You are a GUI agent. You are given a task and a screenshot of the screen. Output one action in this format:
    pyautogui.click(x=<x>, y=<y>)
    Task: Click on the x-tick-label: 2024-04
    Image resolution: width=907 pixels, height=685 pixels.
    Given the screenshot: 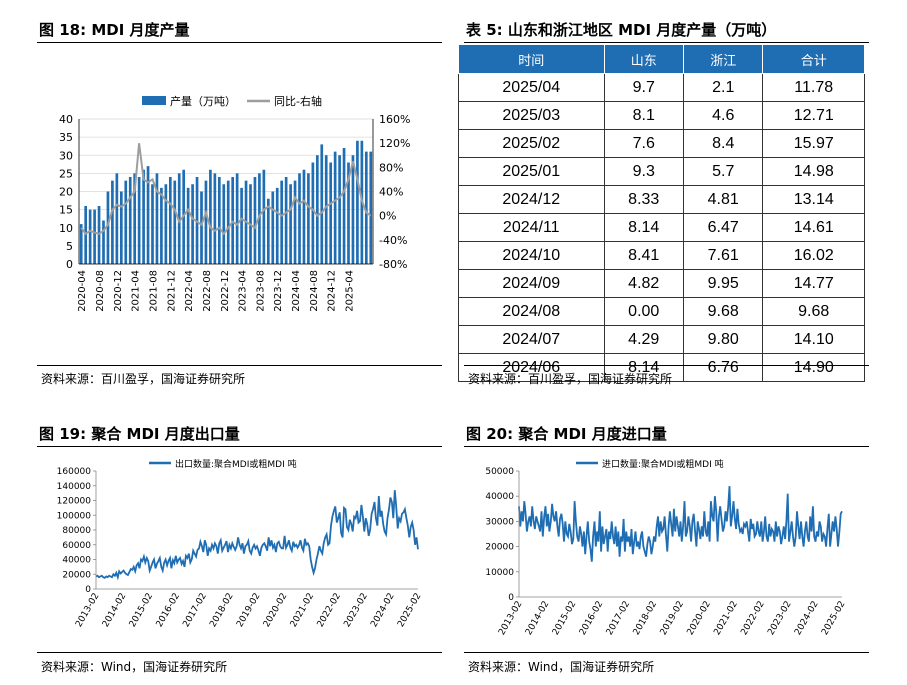 What is the action you would take?
    pyautogui.click(x=296, y=291)
    